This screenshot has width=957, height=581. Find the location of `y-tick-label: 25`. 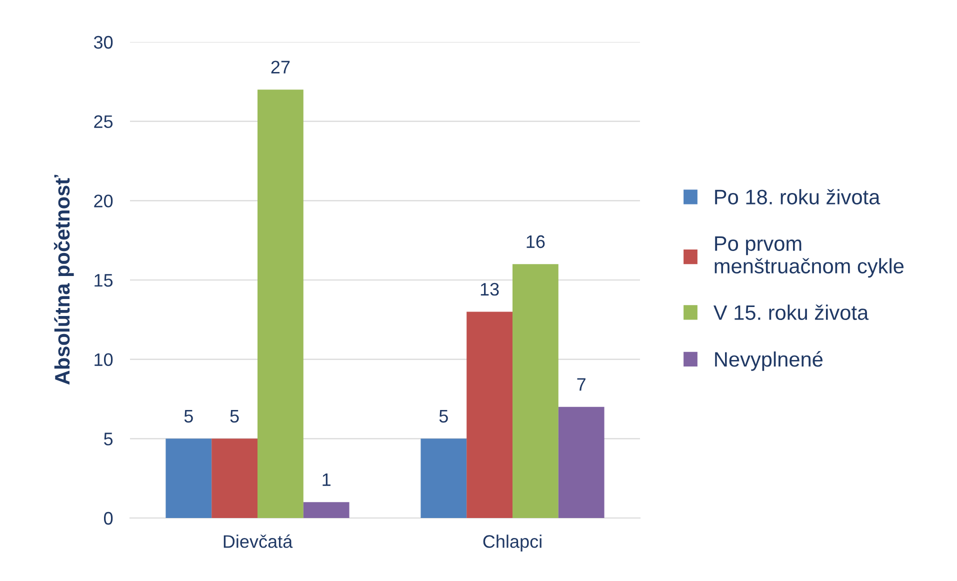

y-tick-label: 25 is located at coordinates (103, 121).